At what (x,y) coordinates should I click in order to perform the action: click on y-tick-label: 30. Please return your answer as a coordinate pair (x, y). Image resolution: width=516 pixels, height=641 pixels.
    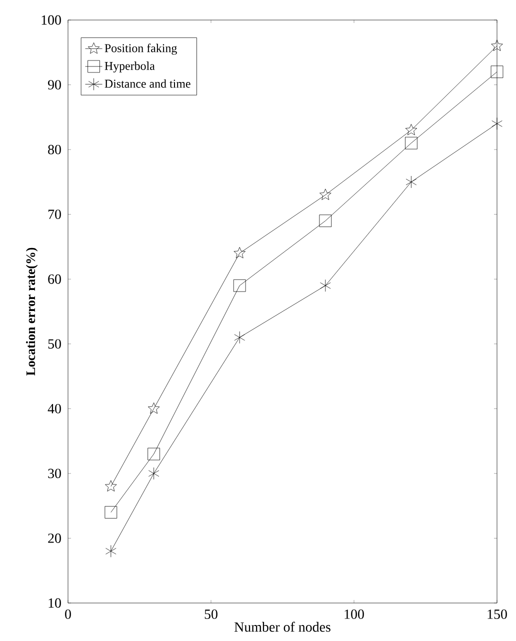
    Looking at the image, I should click on (54, 473).